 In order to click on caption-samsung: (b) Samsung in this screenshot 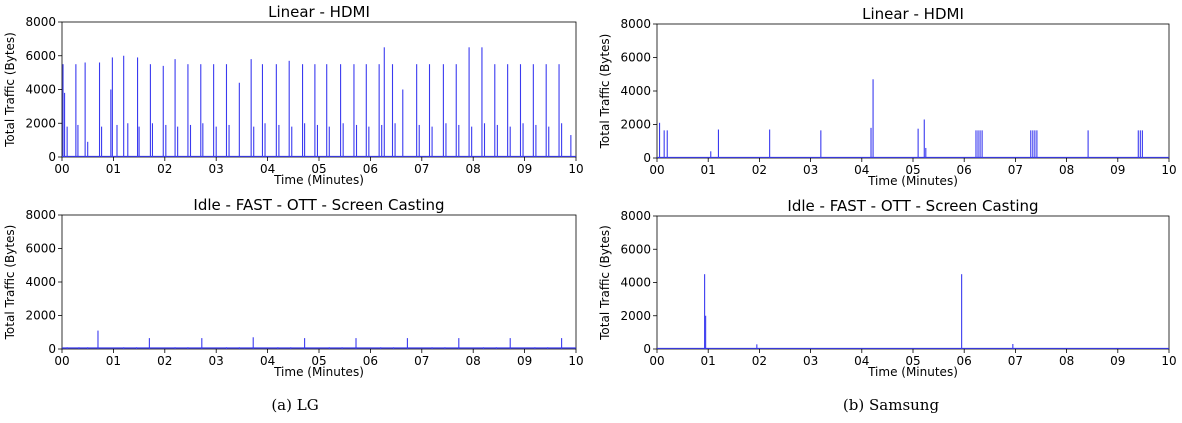, I will do `click(891, 405)`.